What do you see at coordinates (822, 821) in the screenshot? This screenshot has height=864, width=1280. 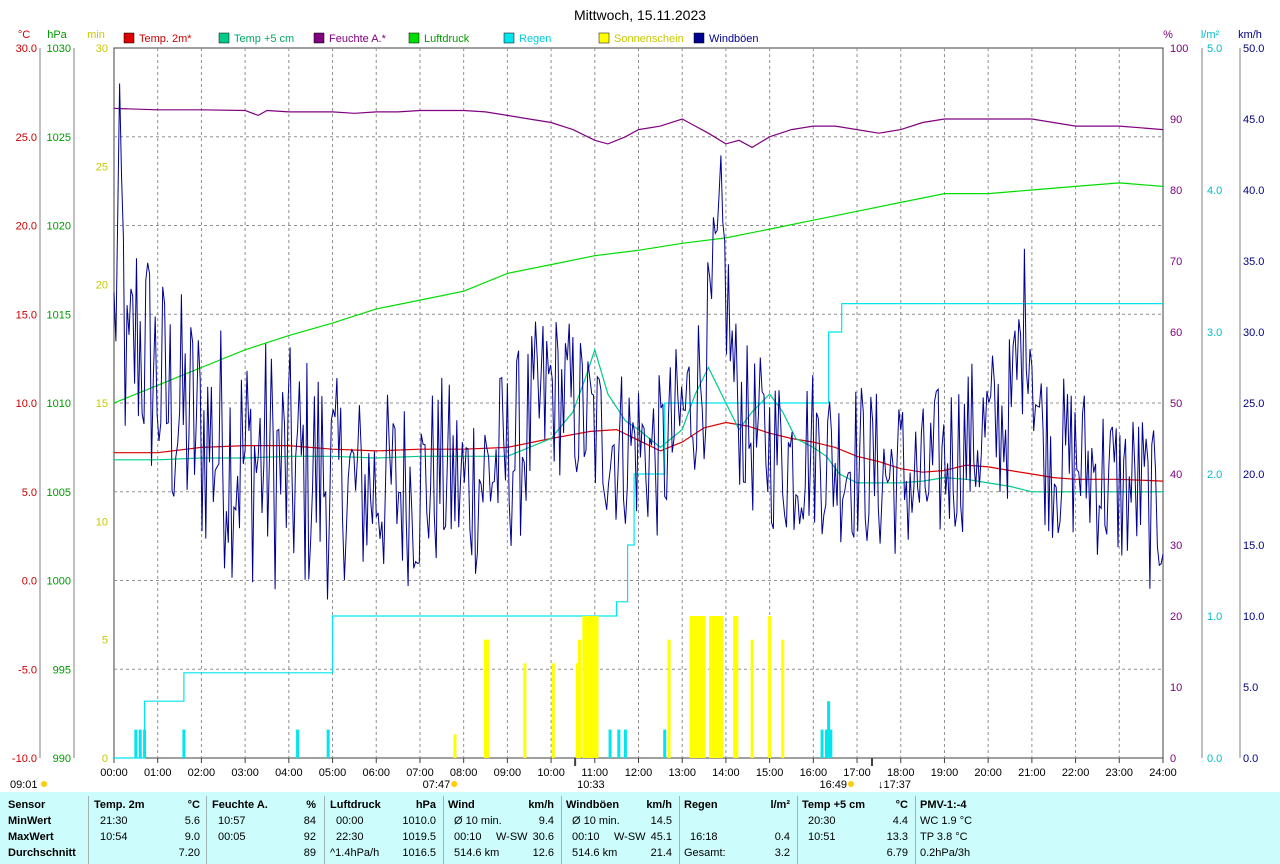 I see `temp5cm-min-time: 20:30` at bounding box center [822, 821].